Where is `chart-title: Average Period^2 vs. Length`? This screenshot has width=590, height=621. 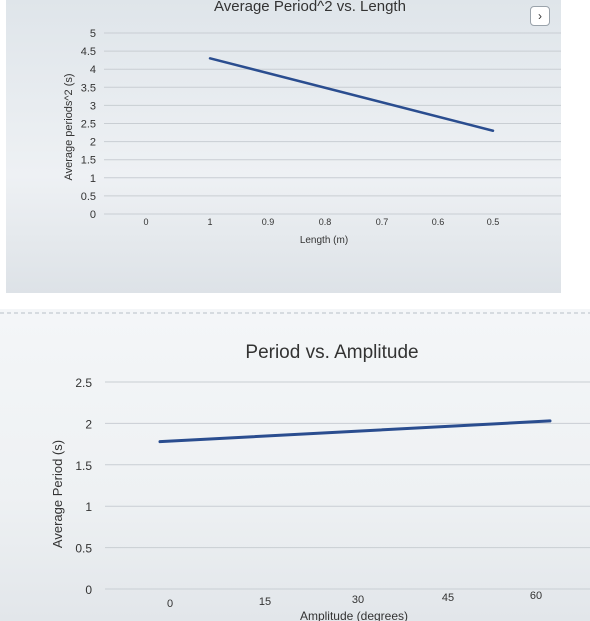
chart-title: Average Period^2 vs. Length is located at coordinates (310, 7).